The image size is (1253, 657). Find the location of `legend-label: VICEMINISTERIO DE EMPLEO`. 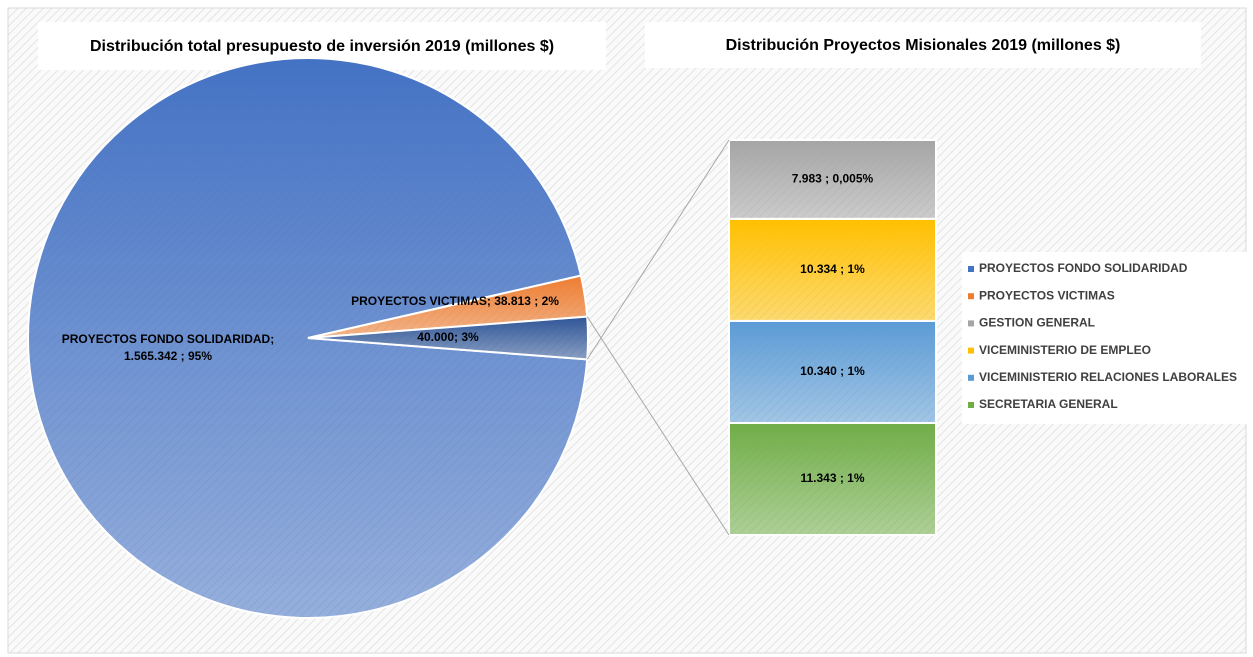

legend-label: VICEMINISTERIO DE EMPLEO is located at coordinates (1065, 350).